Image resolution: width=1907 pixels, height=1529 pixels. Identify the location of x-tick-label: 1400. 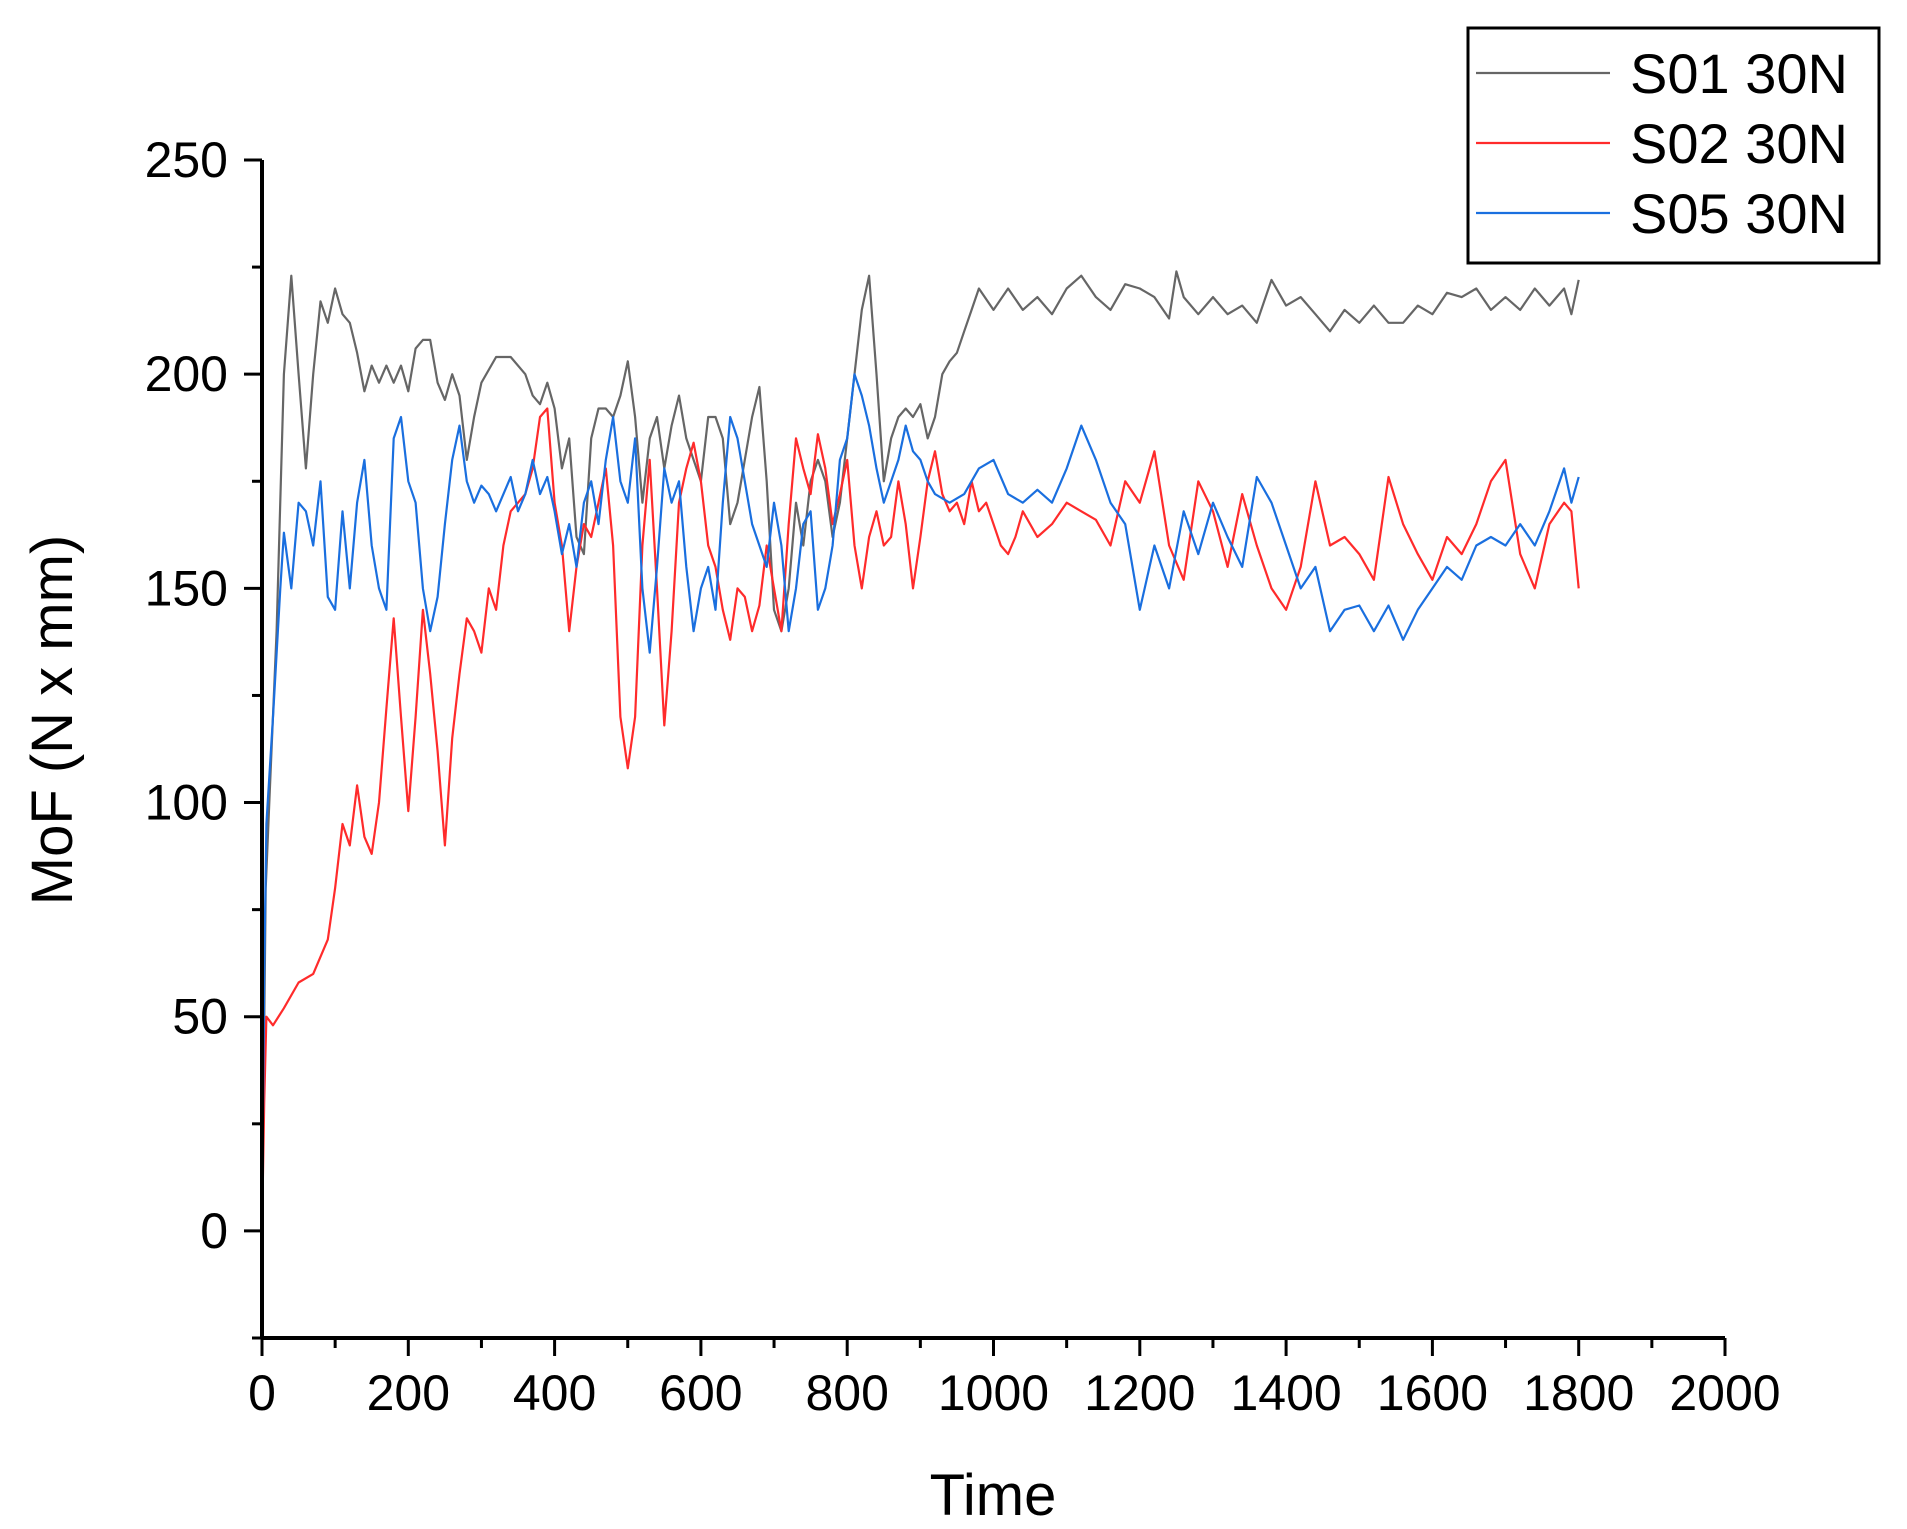
(1285, 1393).